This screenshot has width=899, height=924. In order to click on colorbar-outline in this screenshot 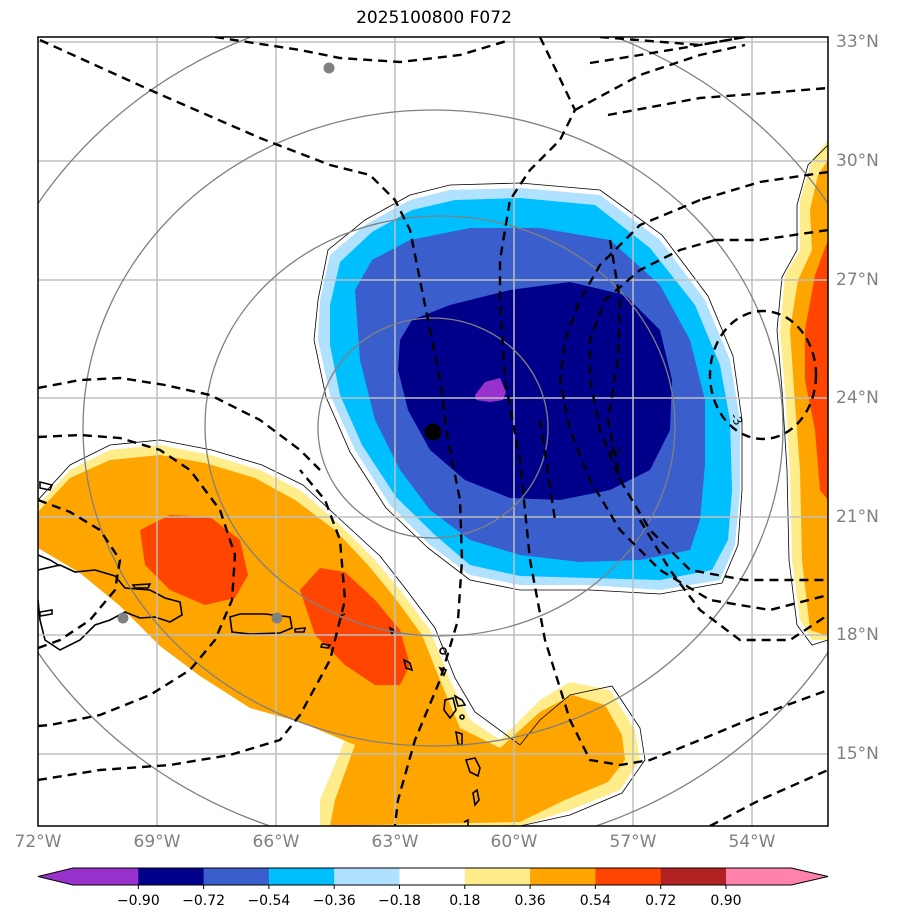, I will do `click(433, 876)`.